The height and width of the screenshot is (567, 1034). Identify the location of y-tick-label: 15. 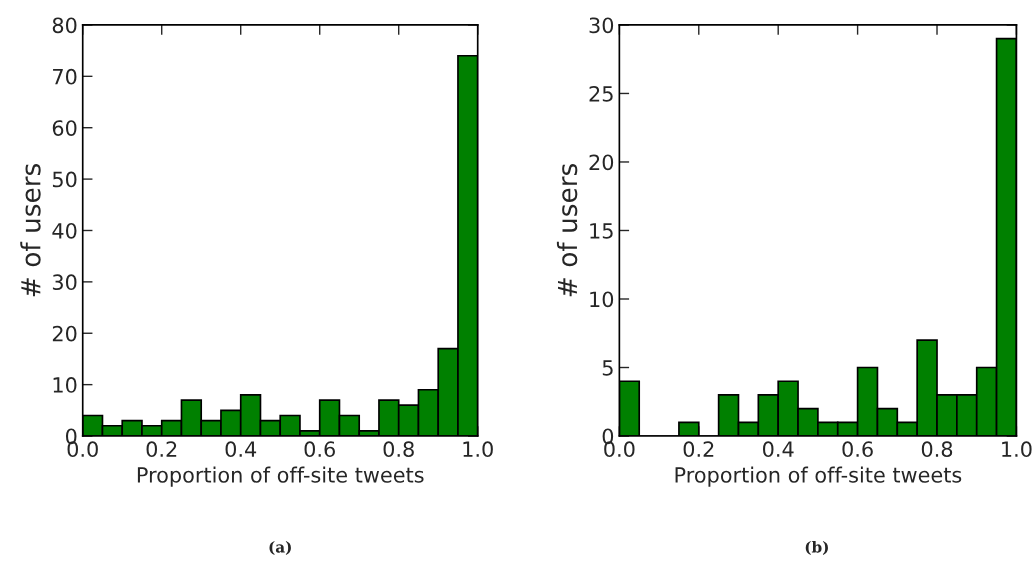
(601, 231).